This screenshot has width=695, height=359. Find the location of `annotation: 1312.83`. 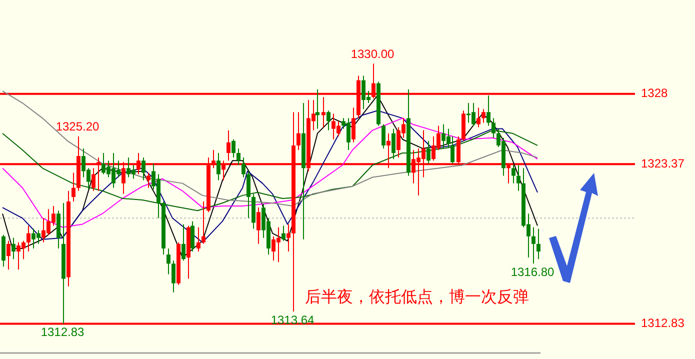

annotation: 1312.83 is located at coordinates (62, 332).